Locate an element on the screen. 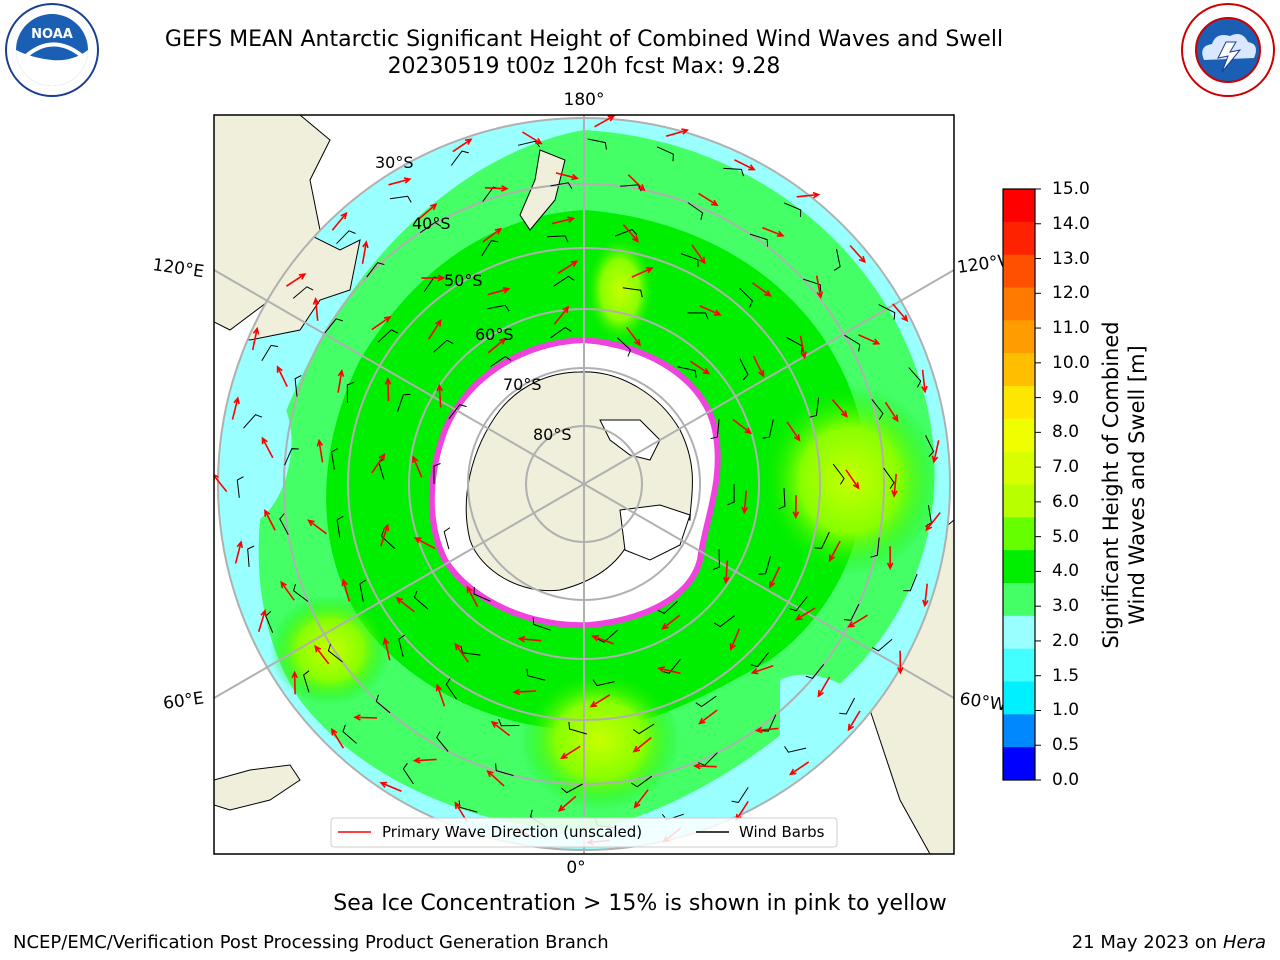 This screenshot has height=960, width=1280. colorbar-tick-label: 13.0 is located at coordinates (1071, 258).